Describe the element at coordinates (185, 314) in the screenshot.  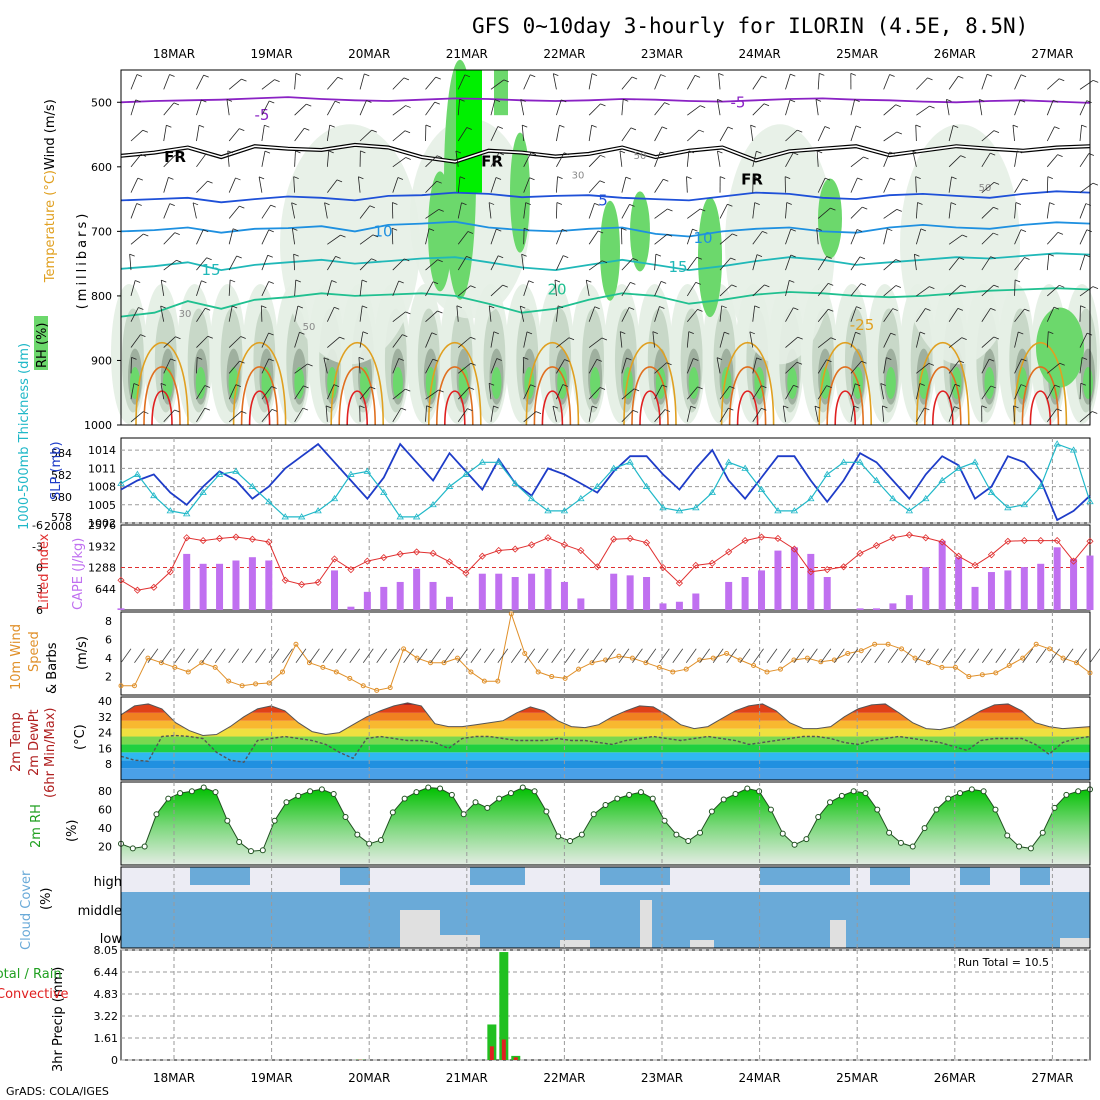
I see `isotherm-label: 30` at that location.